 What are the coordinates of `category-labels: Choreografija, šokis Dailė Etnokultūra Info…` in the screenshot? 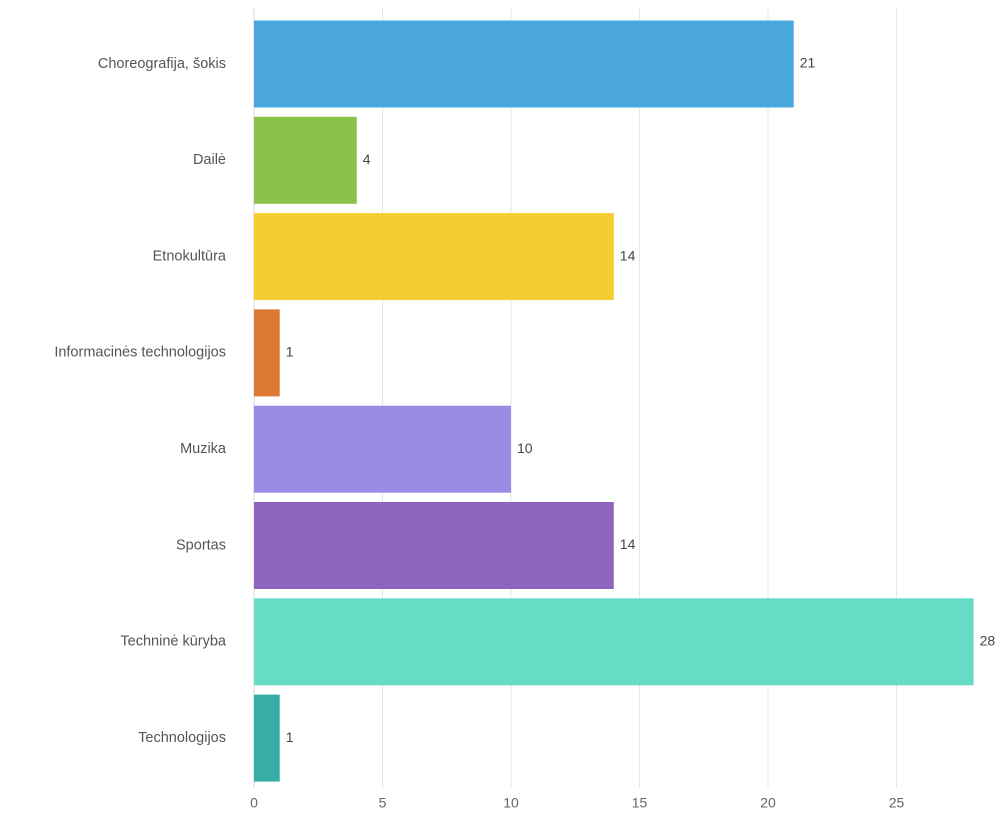 It's located at (140, 401).